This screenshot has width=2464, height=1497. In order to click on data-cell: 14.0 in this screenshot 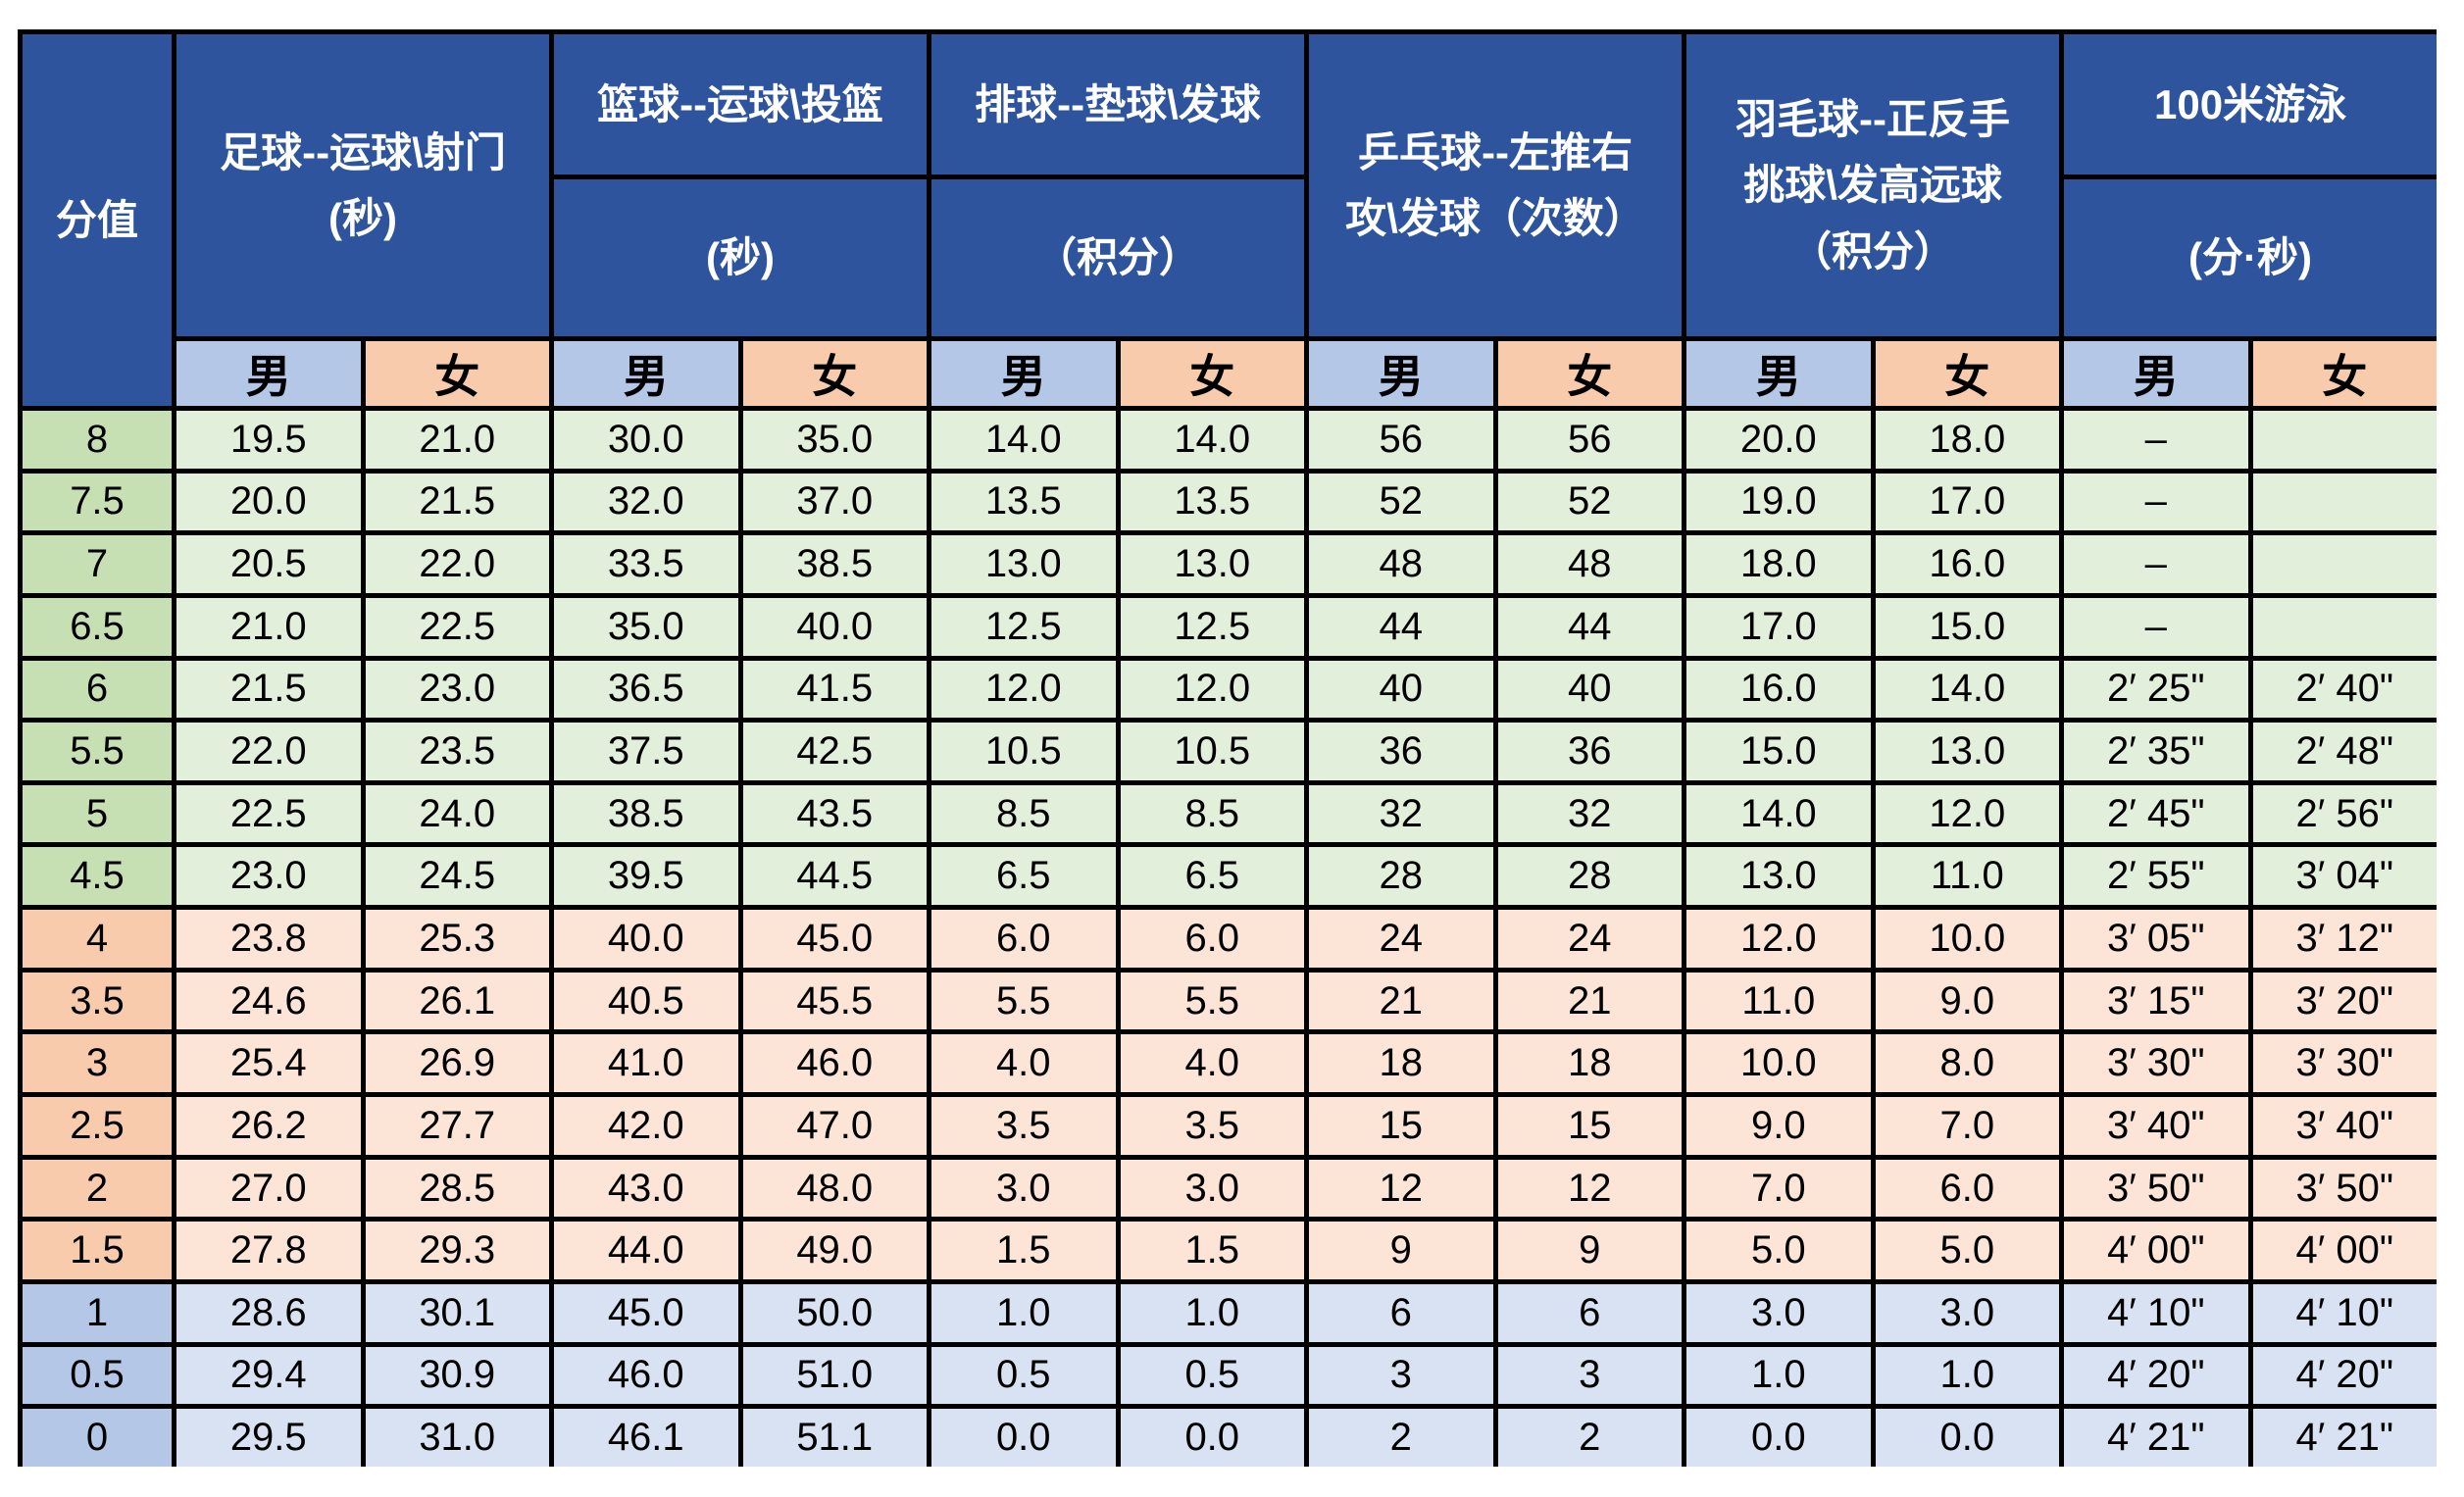, I will do `click(1209, 437)`.